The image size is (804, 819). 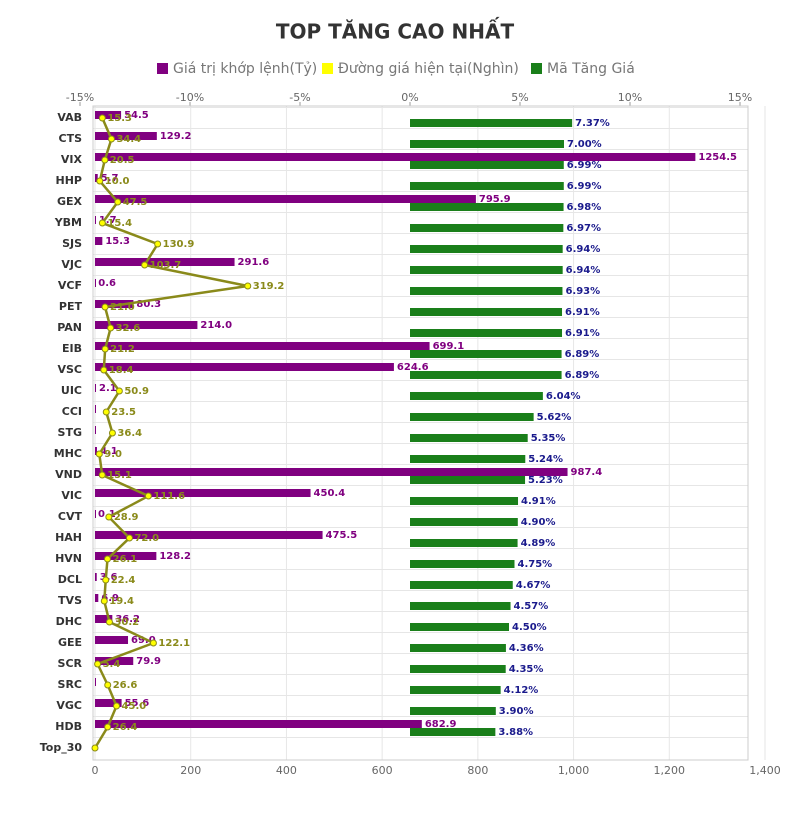 What do you see at coordinates (531, 606) in the screenshot?
I see `value-label: 4.57%` at bounding box center [531, 606].